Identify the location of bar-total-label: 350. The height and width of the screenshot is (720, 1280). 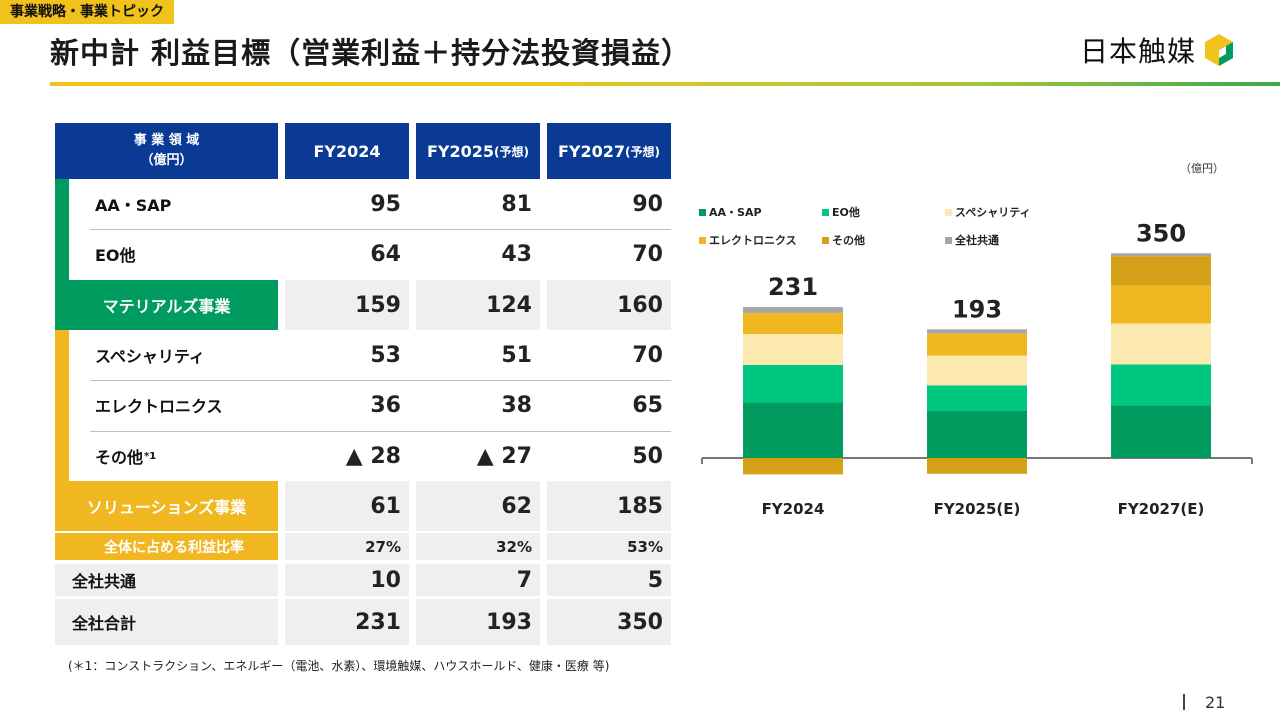
(1161, 233).